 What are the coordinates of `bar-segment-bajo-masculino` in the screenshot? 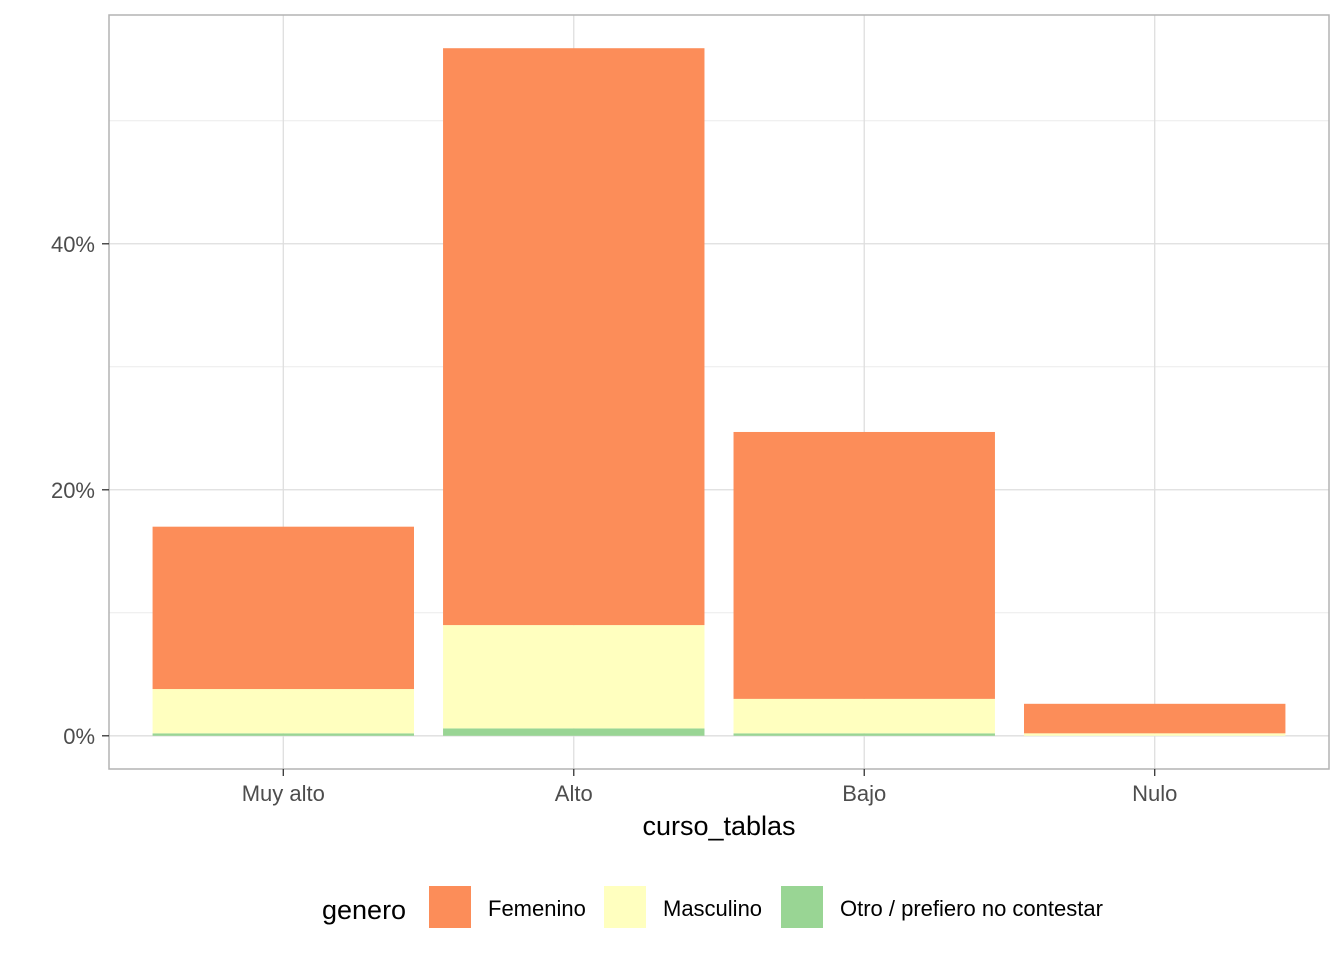 It's located at (864, 716).